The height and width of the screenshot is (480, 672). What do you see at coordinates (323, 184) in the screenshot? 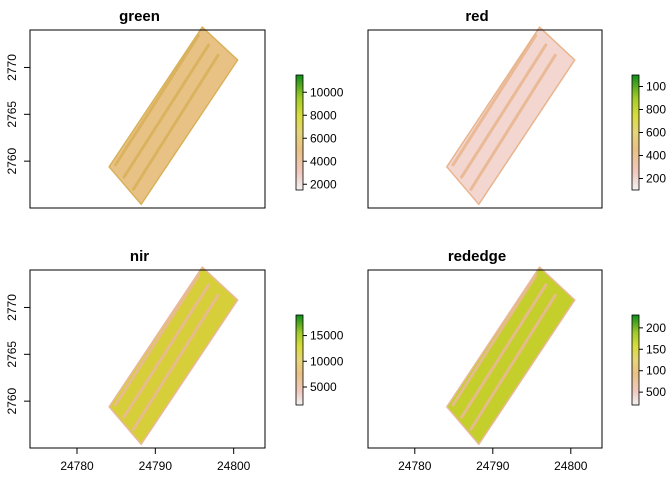
I see `legend-tick-label: 2000` at bounding box center [323, 184].